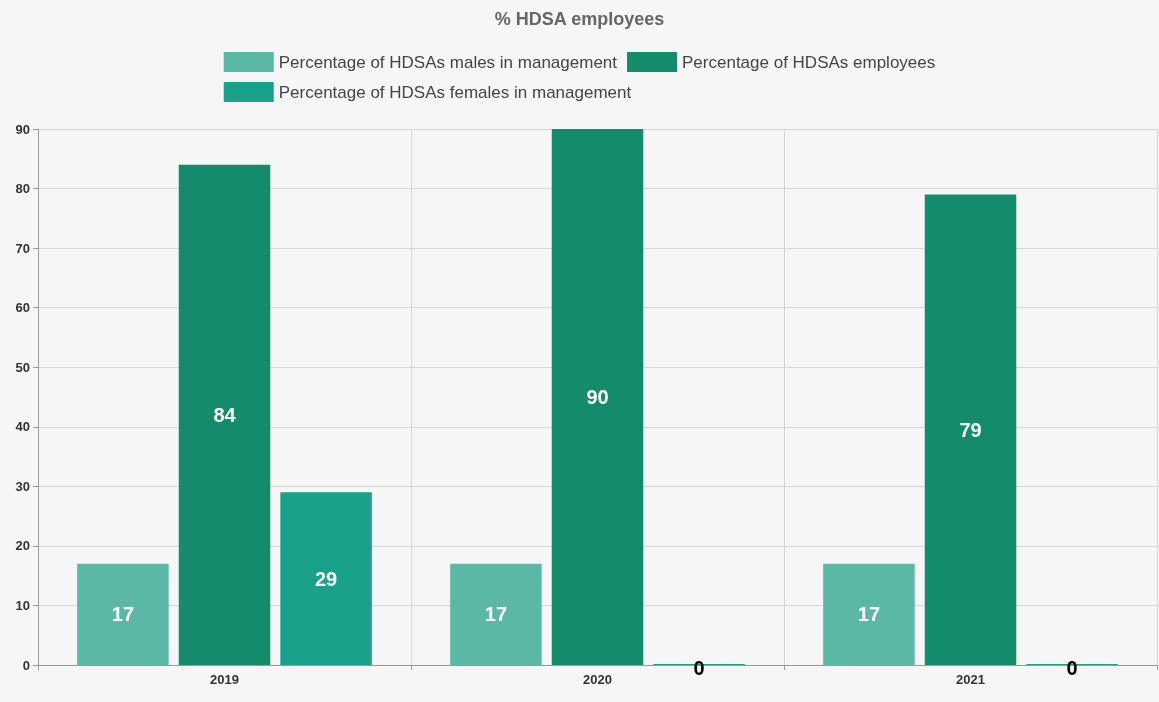 Image resolution: width=1159 pixels, height=702 pixels. What do you see at coordinates (22, 189) in the screenshot?
I see `y-tick-label: 80` at bounding box center [22, 189].